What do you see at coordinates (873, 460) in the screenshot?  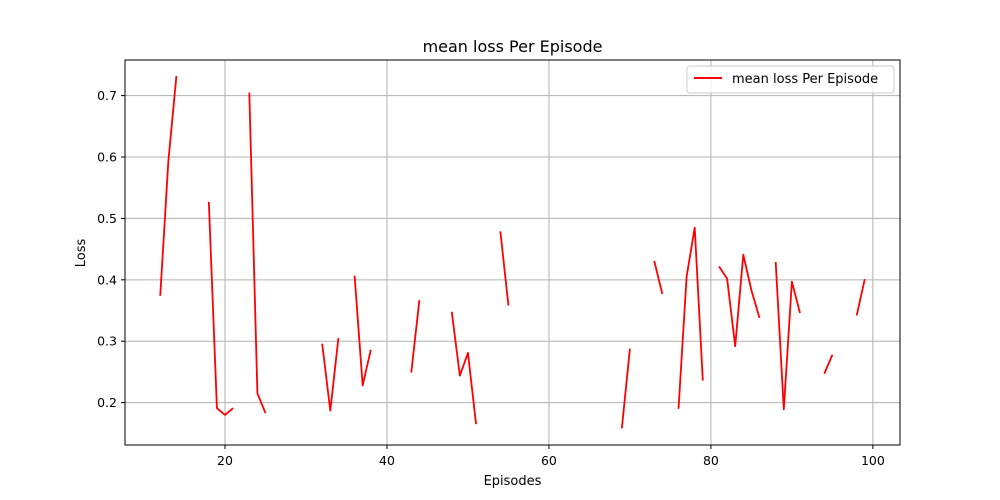 I see `x-tick-label: 100` at bounding box center [873, 460].